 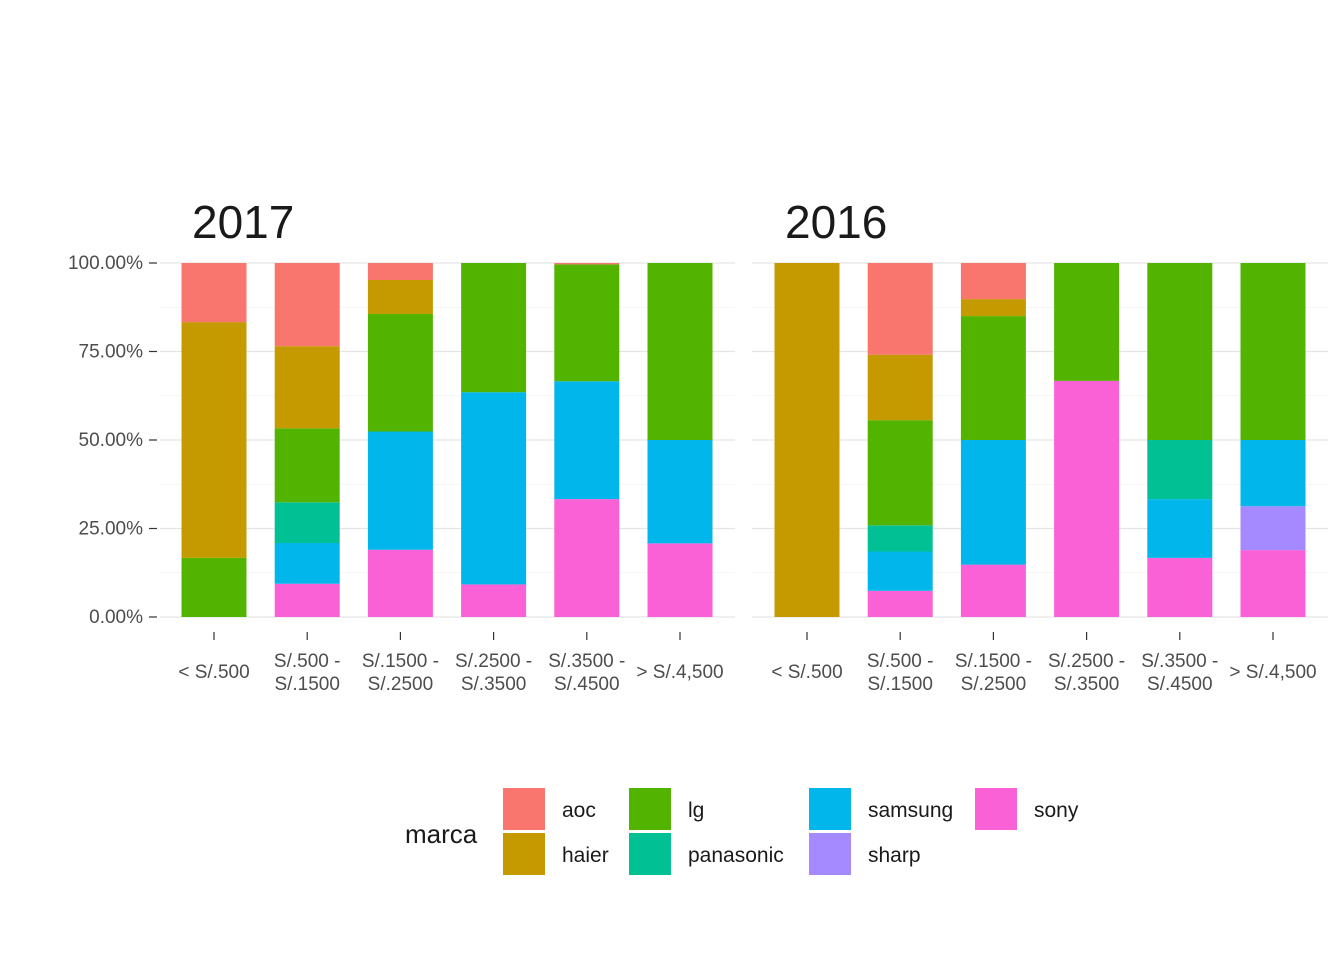 What do you see at coordinates (585, 855) in the screenshot?
I see `legend-label-haier: haier` at bounding box center [585, 855].